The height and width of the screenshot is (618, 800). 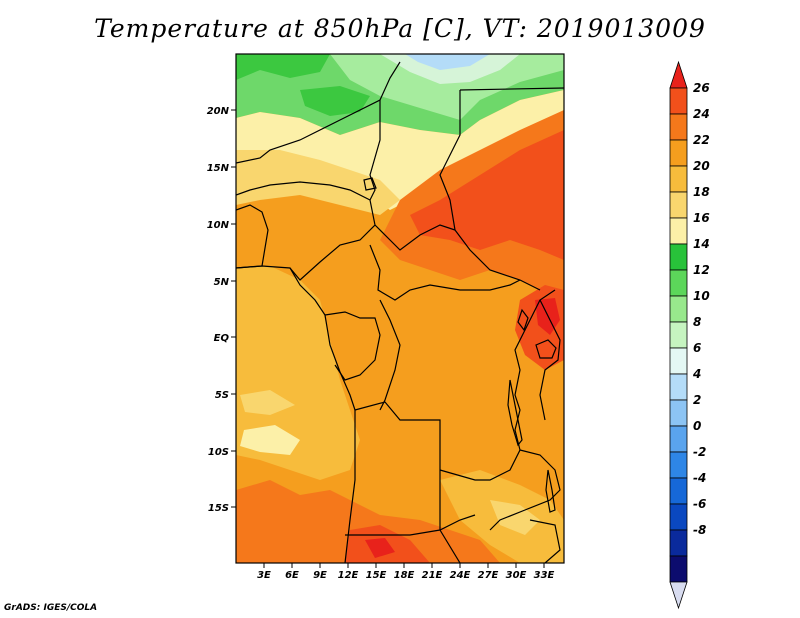 What do you see at coordinates (51, 608) in the screenshot?
I see `footer-credit: GrADS: IGES/COLA` at bounding box center [51, 608].